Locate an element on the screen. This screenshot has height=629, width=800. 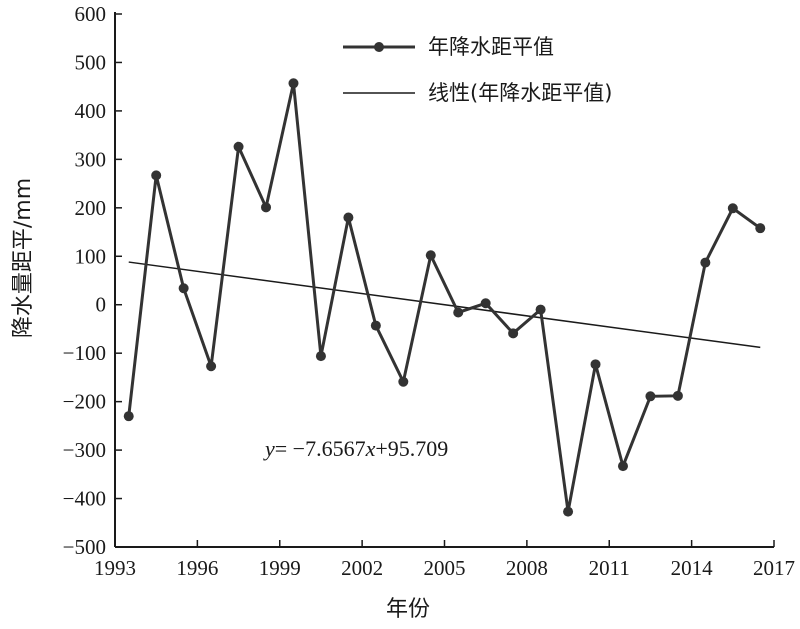
y-tick-label: 300 is located at coordinates (91, 159).